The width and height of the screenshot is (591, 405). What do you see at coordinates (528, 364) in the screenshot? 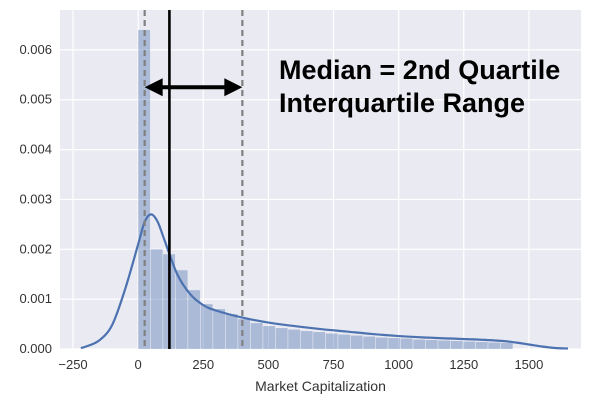
I see `x-tick-label: 1500` at bounding box center [528, 364].